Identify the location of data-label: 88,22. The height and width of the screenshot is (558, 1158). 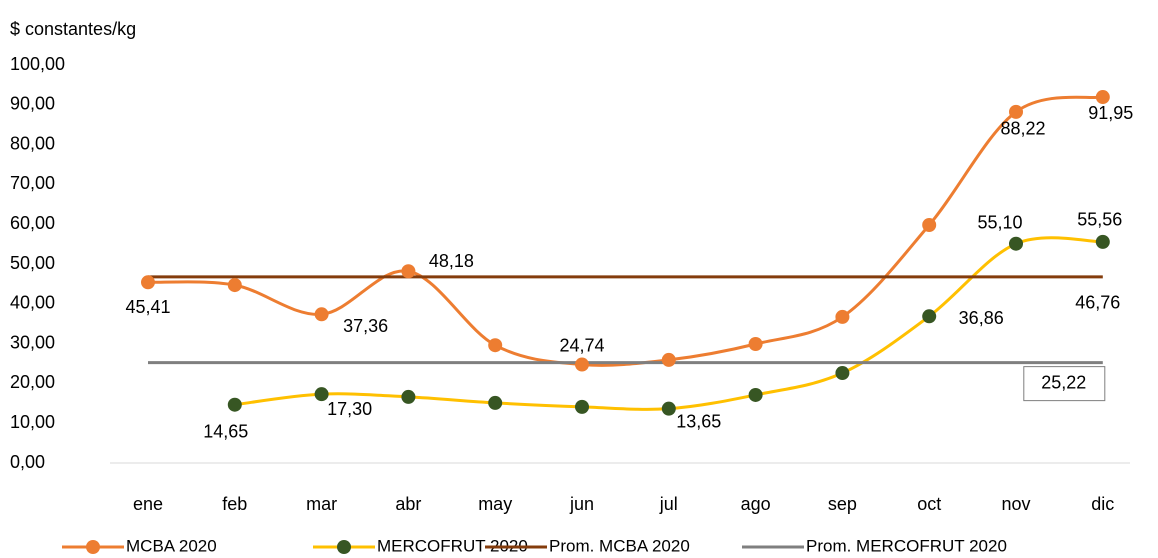
(1022, 129).